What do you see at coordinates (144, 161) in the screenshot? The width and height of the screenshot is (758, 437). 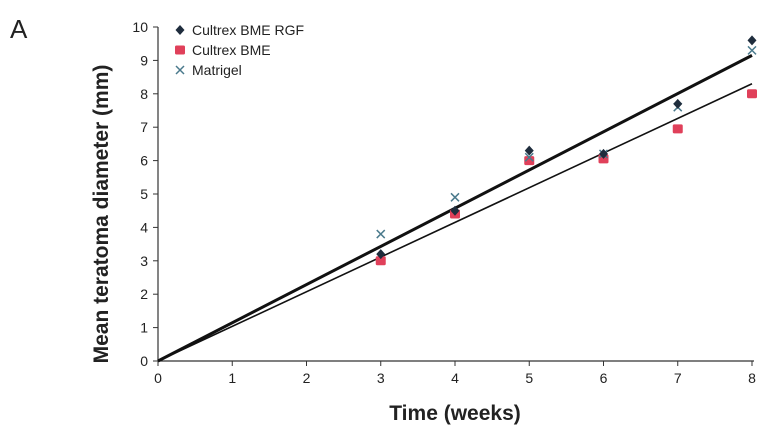 I see `y-tick-label: 6` at bounding box center [144, 161].